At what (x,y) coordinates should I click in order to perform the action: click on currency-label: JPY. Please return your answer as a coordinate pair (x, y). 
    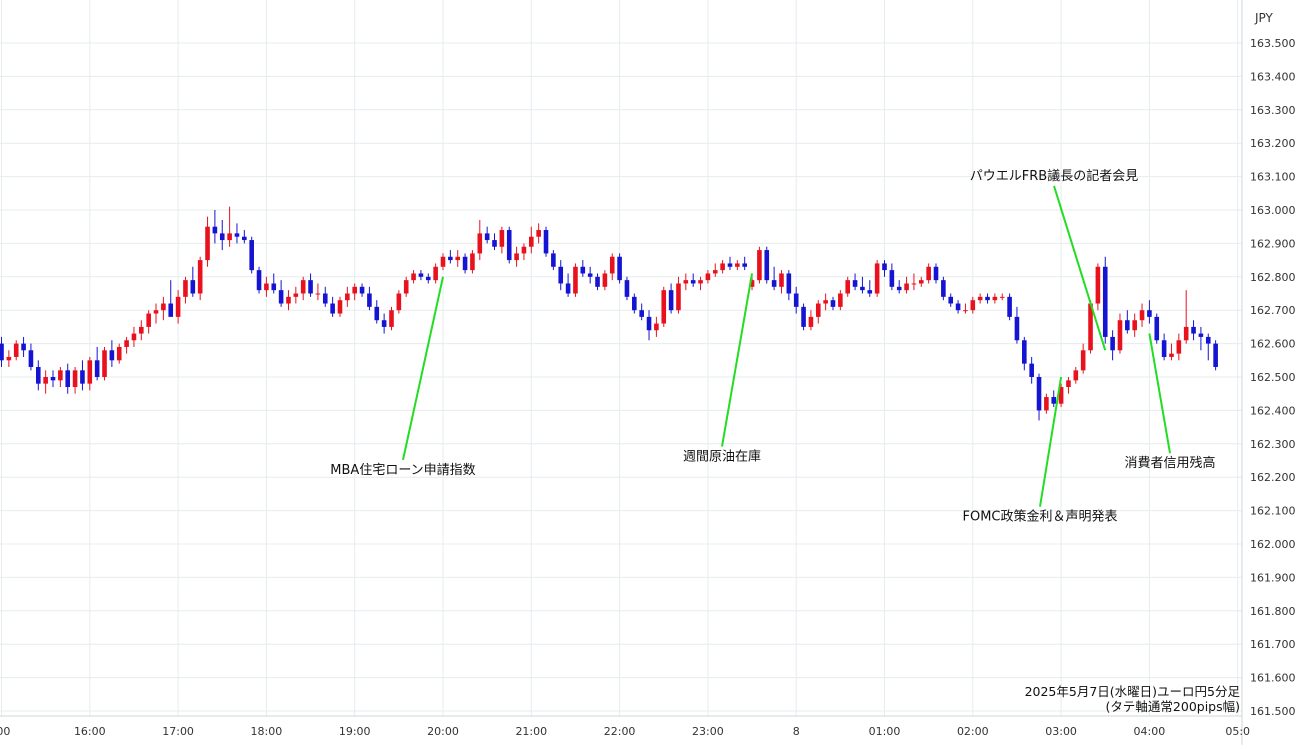
    Looking at the image, I should click on (1264, 18).